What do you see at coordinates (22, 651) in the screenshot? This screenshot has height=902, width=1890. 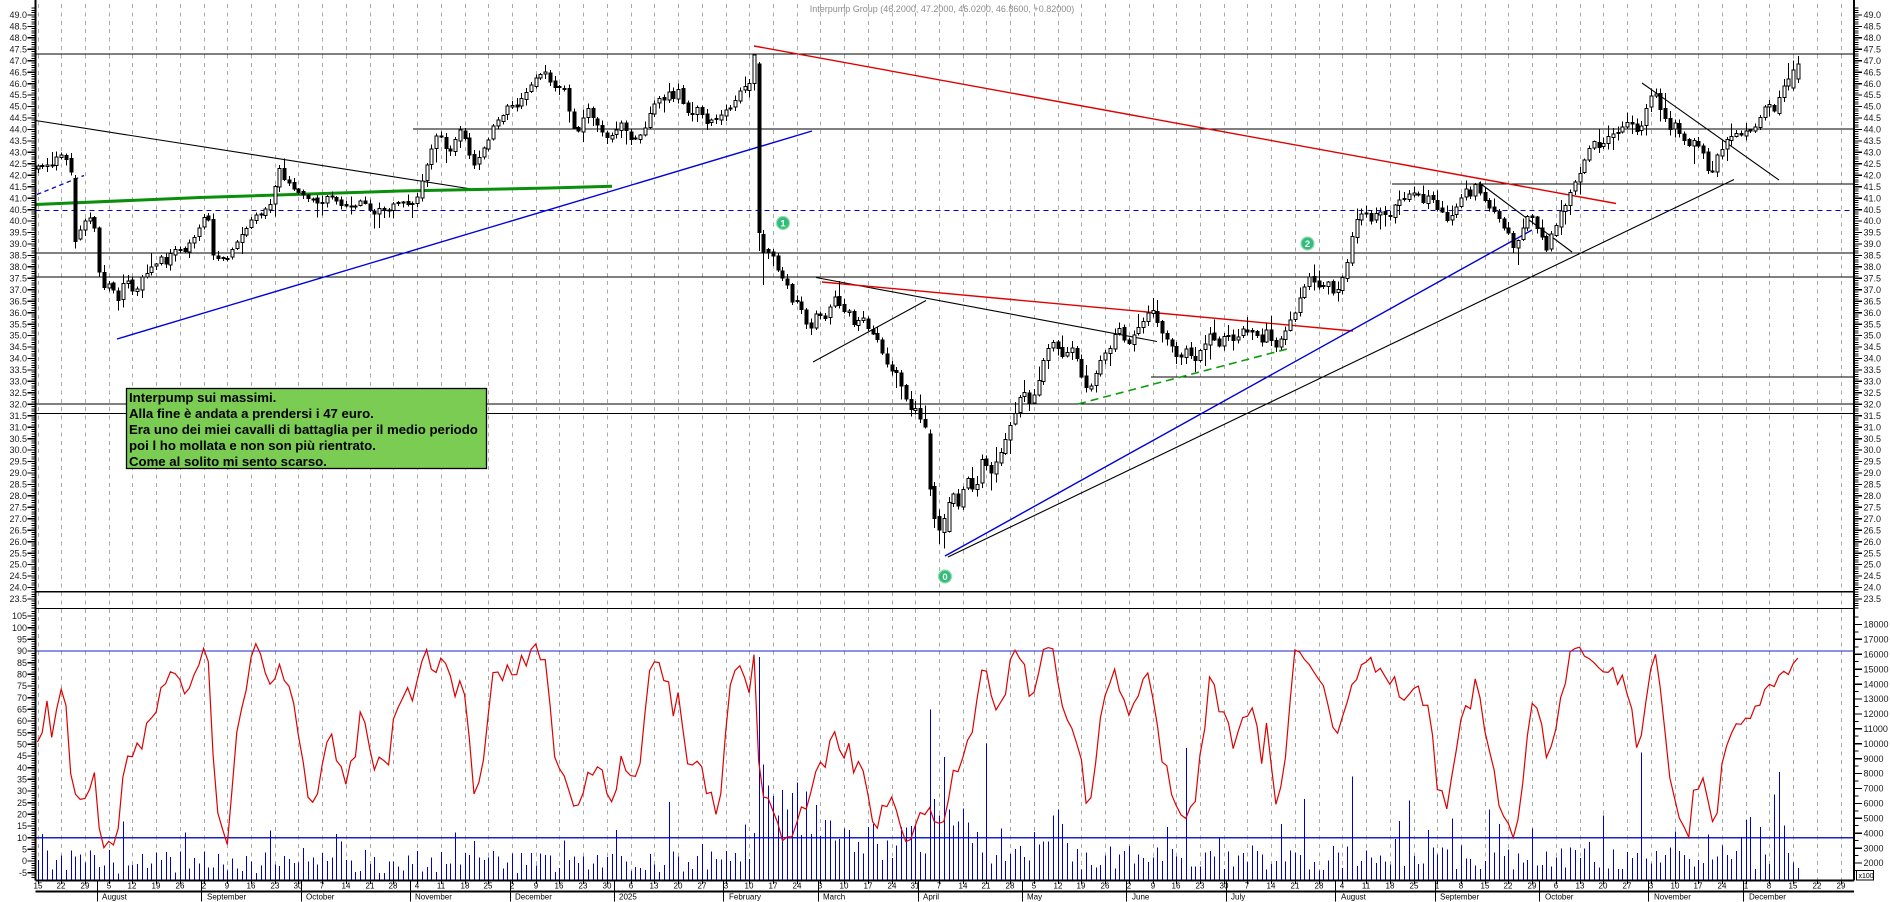 I see `svg-text: 90` at bounding box center [22, 651].